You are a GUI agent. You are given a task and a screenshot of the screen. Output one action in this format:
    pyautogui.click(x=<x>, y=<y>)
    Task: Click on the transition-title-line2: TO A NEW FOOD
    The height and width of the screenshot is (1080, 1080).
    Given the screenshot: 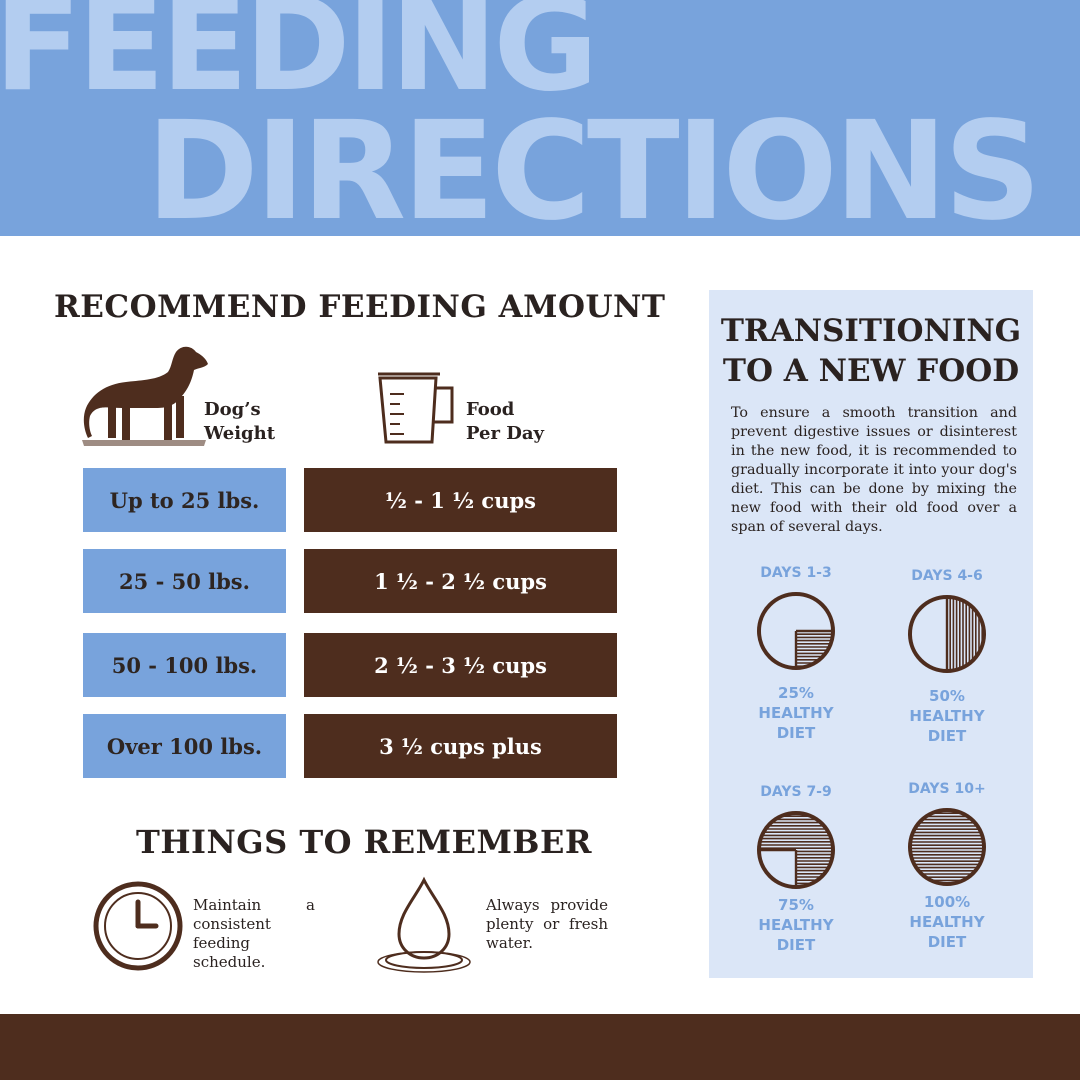 What is the action you would take?
    pyautogui.click(x=871, y=371)
    